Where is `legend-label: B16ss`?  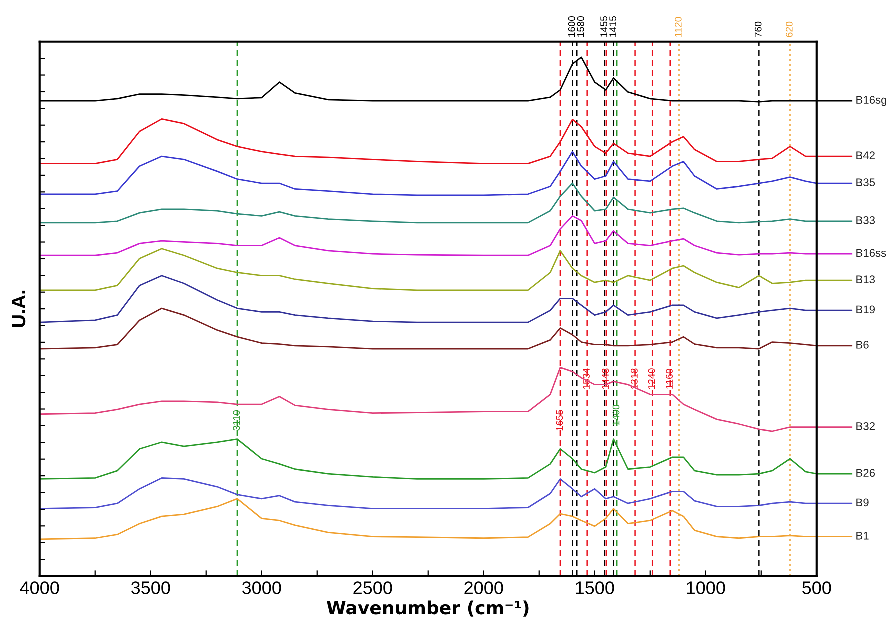 legend-label: B16ss is located at coordinates (871, 253).